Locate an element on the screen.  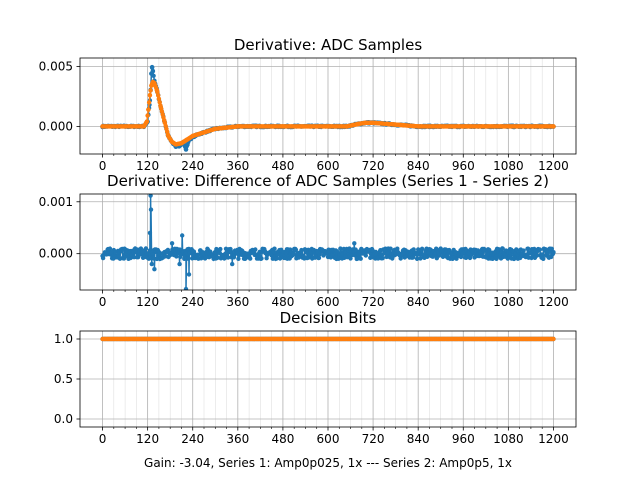
x-tick-label: 240 is located at coordinates (192, 166).